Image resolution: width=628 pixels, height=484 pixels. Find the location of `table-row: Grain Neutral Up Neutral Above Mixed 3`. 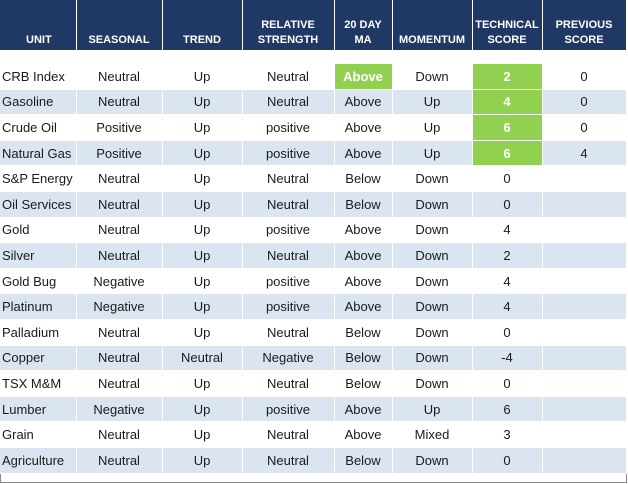

table-row: Grain Neutral Up Neutral Above Mixed 3 is located at coordinates (313, 434).